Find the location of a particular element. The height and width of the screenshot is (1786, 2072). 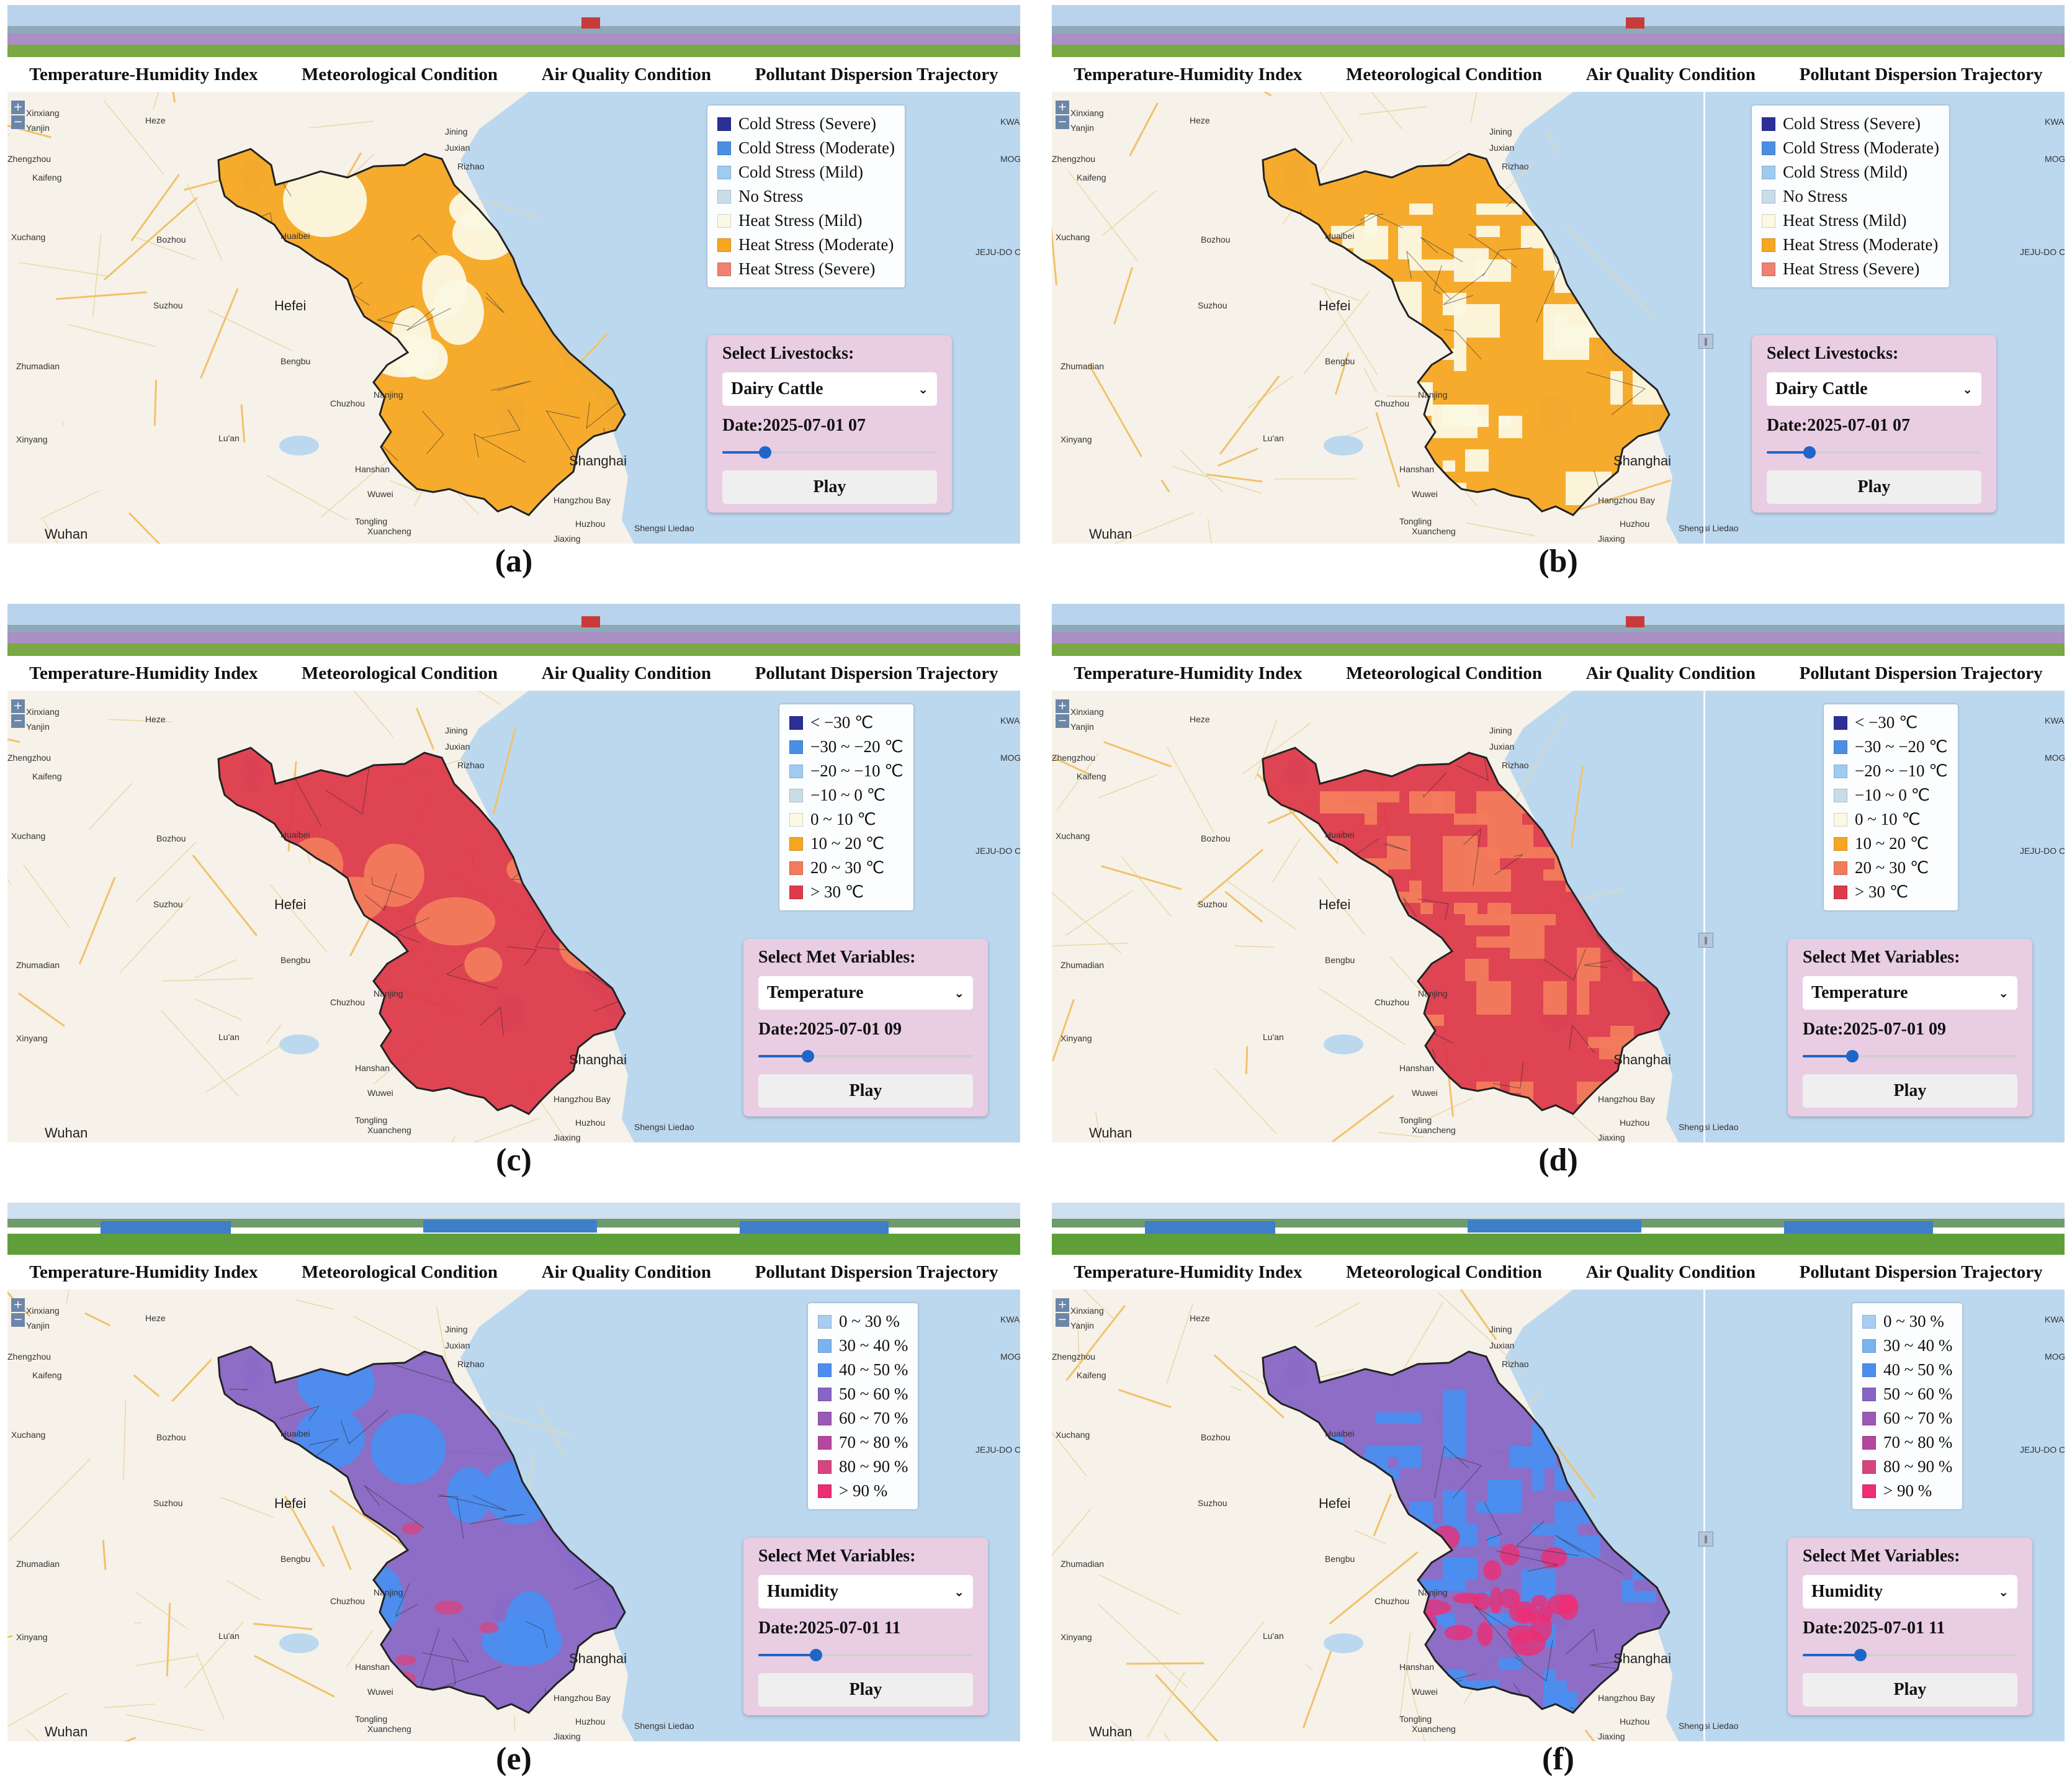

legend-label: 30 ~ 40 % is located at coordinates (873, 1345).